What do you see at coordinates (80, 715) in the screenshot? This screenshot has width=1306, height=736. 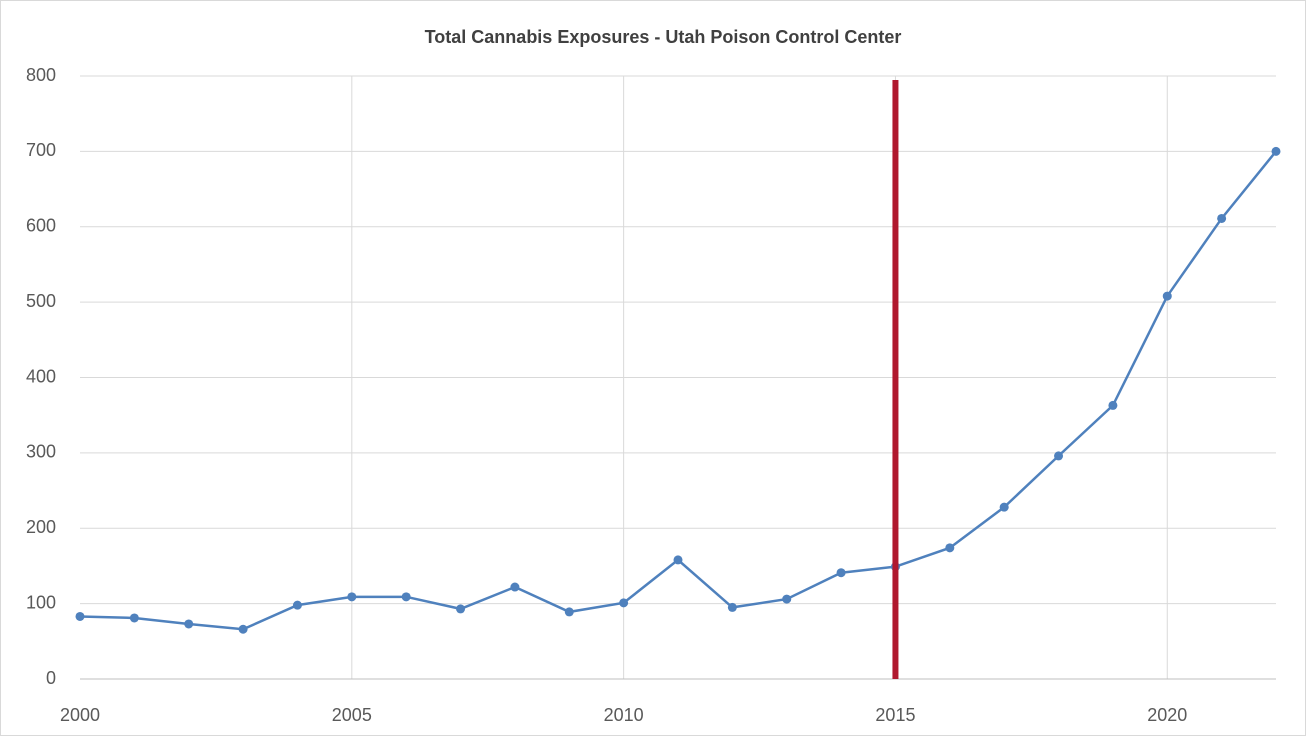 I see `x-tick-label: 2000` at bounding box center [80, 715].